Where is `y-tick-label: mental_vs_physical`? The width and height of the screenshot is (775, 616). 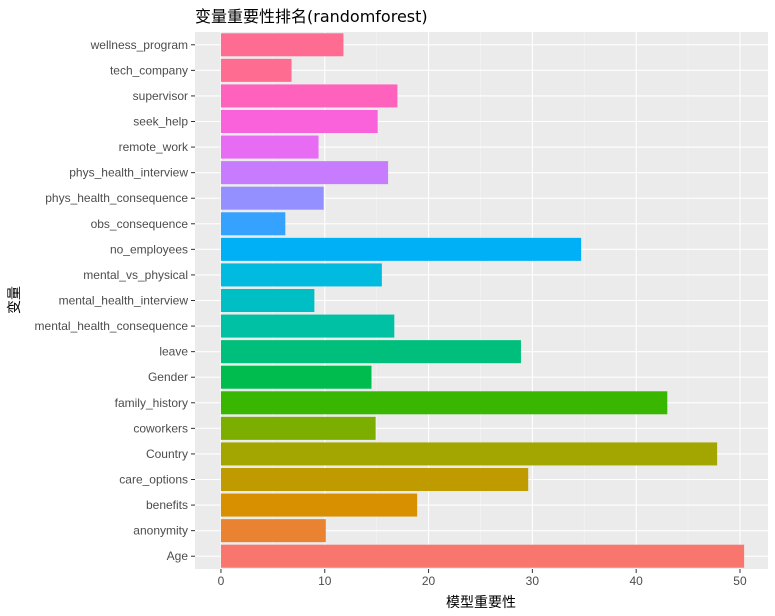
y-tick-label: mental_vs_physical is located at coordinates (135, 275).